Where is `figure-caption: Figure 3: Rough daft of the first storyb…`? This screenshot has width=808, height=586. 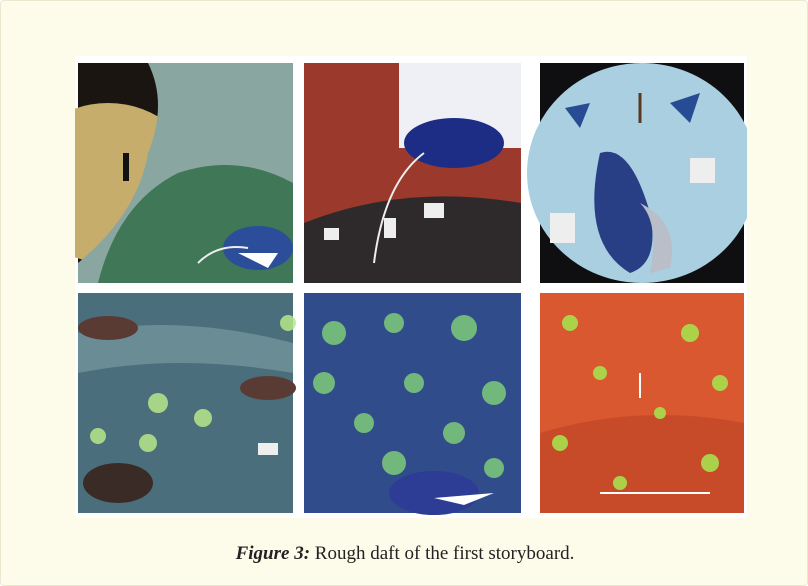 figure-caption: Figure 3: Rough daft of the first storyb… is located at coordinates (404, 554).